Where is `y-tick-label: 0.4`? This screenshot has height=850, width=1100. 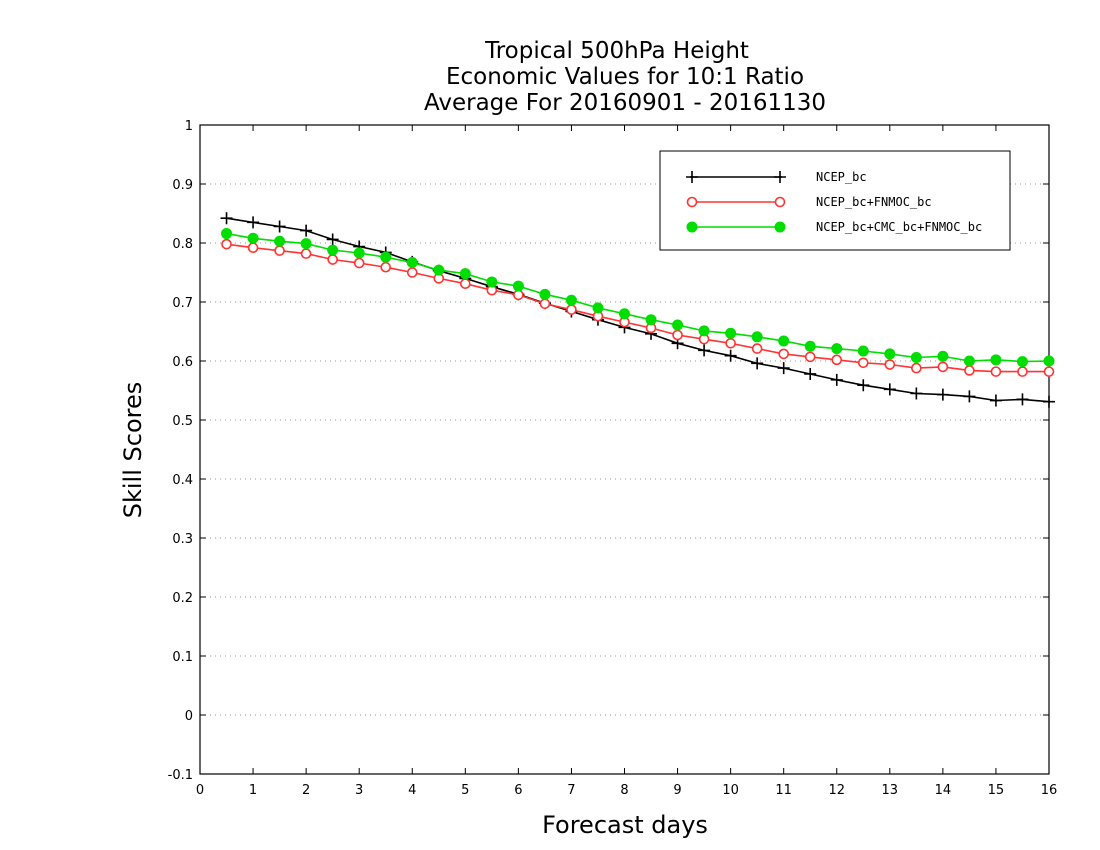 y-tick-label: 0.4 is located at coordinates (182, 480).